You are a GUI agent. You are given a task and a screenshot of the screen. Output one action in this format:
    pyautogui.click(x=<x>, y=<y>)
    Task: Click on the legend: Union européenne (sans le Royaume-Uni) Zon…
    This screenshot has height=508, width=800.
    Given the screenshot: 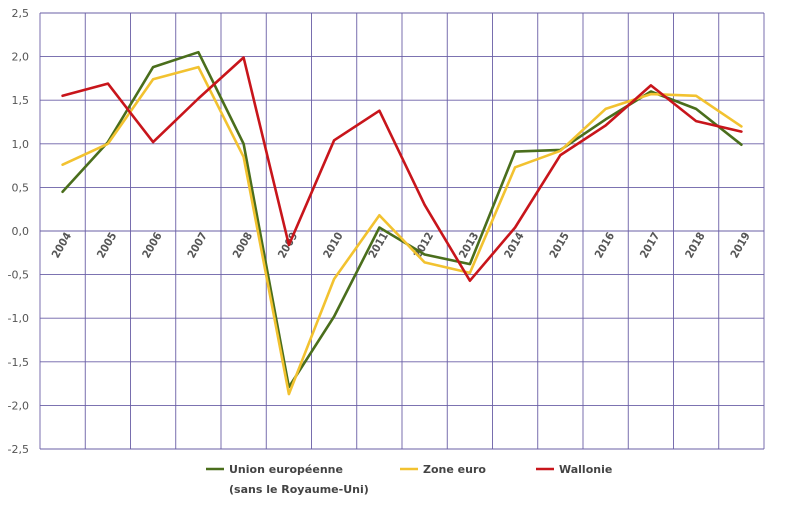 What is the action you would take?
    pyautogui.click(x=409, y=479)
    